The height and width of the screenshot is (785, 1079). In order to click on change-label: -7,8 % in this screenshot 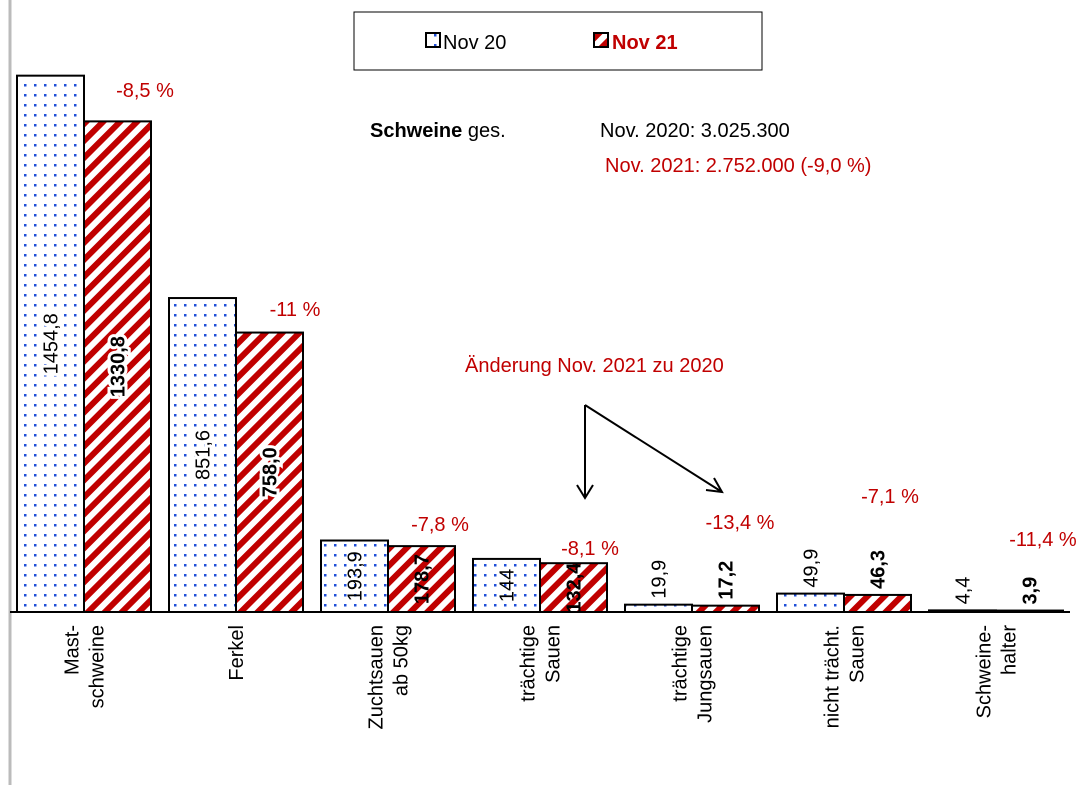, I will do `click(440, 525)`.